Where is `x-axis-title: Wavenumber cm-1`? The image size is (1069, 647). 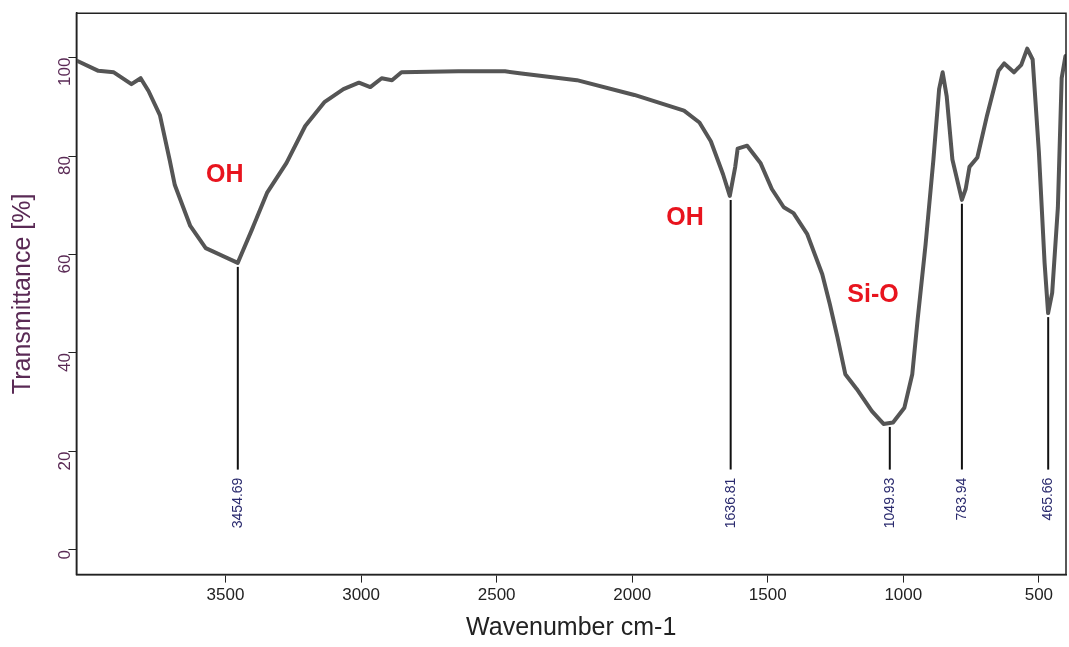
x-axis-title: Wavenumber cm-1 is located at coordinates (571, 625).